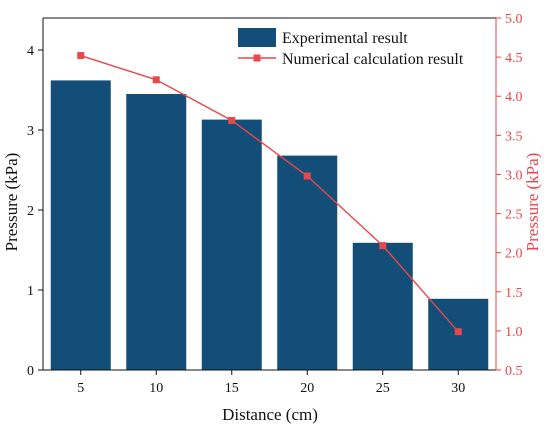  Describe the element at coordinates (383, 388) in the screenshot. I see `x-tick-label-25: 25` at that location.